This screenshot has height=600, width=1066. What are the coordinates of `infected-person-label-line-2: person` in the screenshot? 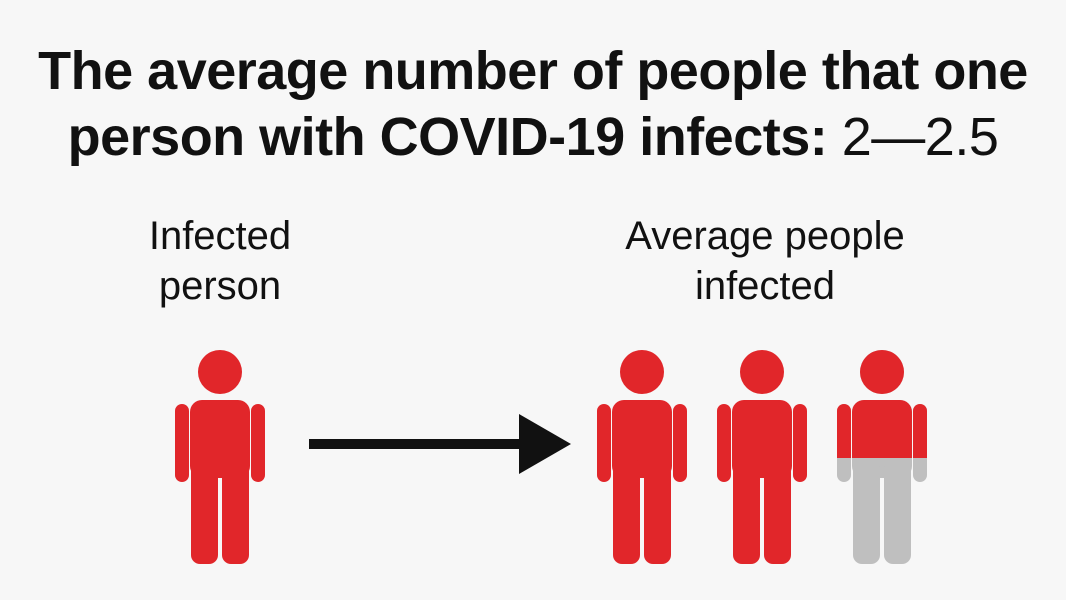 It's located at (220, 286).